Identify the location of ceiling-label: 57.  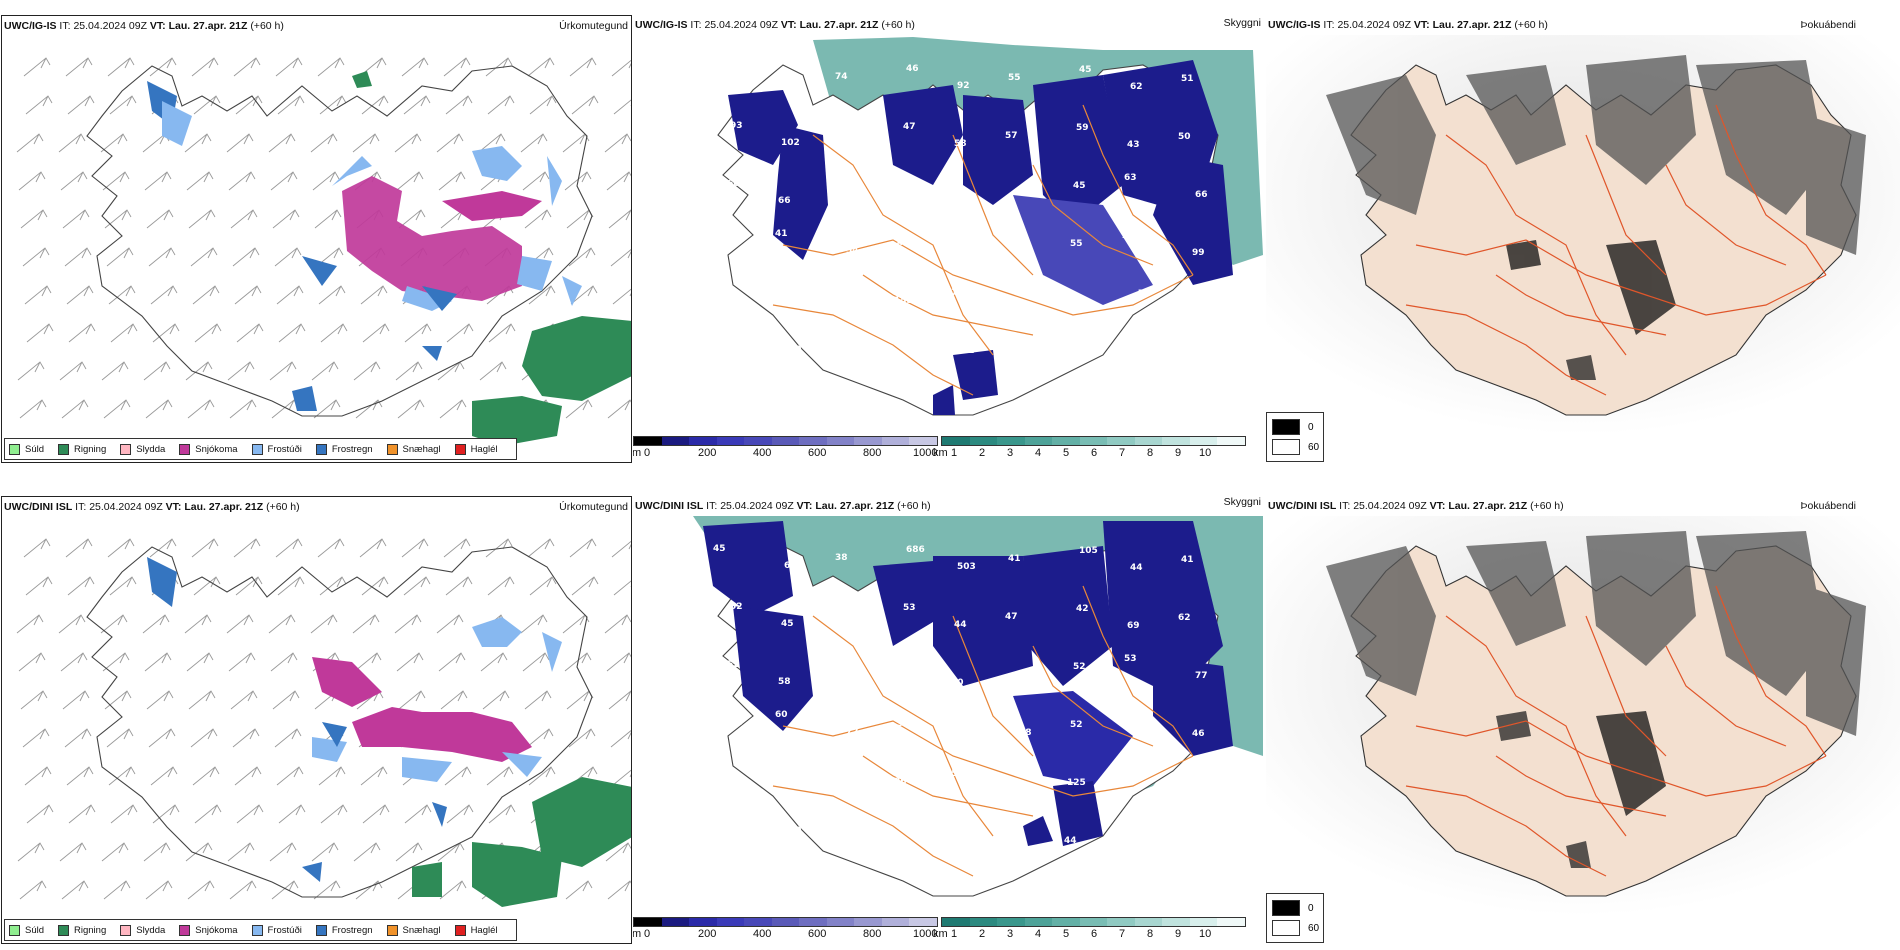
(1028, 194).